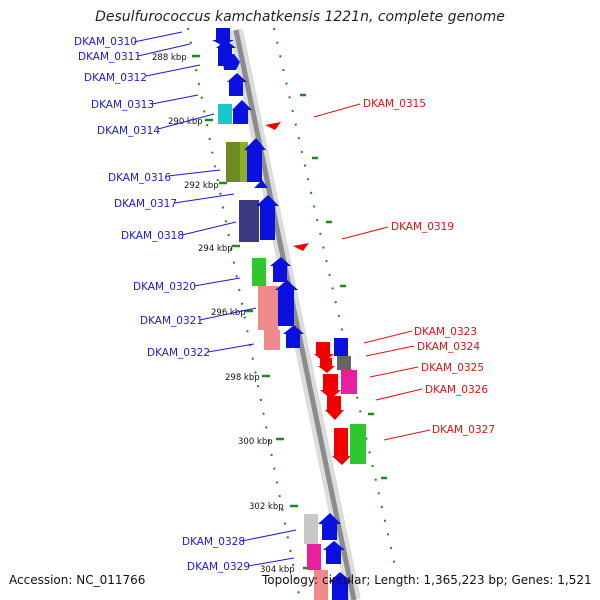  What do you see at coordinates (122, 105) in the screenshot?
I see `gene-label: DKAM_0313` at bounding box center [122, 105].